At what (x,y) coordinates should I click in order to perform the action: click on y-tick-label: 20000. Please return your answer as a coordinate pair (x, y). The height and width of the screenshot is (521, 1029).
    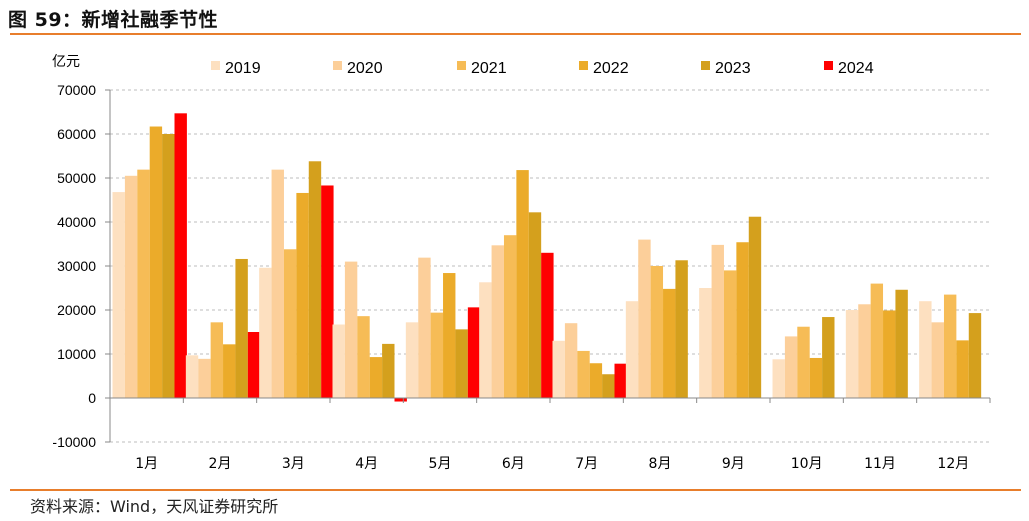
    Looking at the image, I should click on (76, 310).